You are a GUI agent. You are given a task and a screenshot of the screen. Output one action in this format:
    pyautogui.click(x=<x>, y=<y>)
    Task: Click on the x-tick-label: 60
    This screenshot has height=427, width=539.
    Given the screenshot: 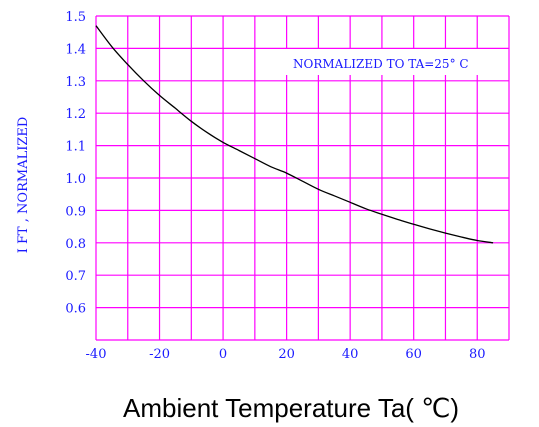 What is the action you would take?
    pyautogui.click(x=413, y=354)
    